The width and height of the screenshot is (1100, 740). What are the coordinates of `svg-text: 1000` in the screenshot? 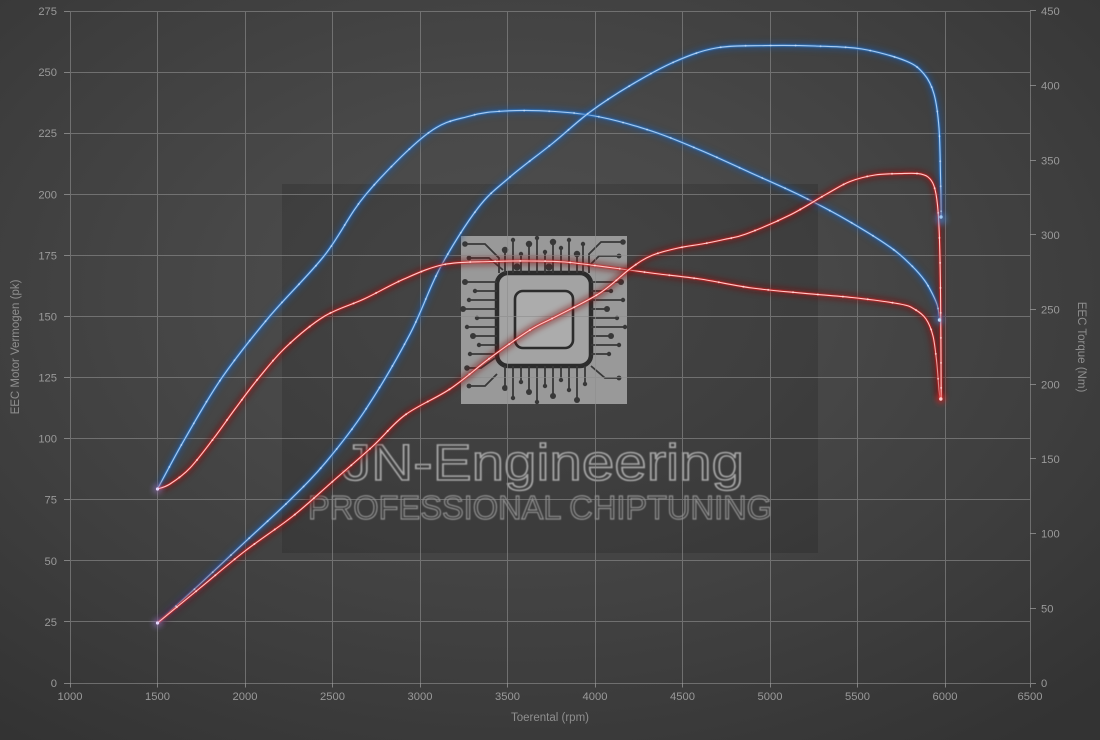 It's located at (70, 697).